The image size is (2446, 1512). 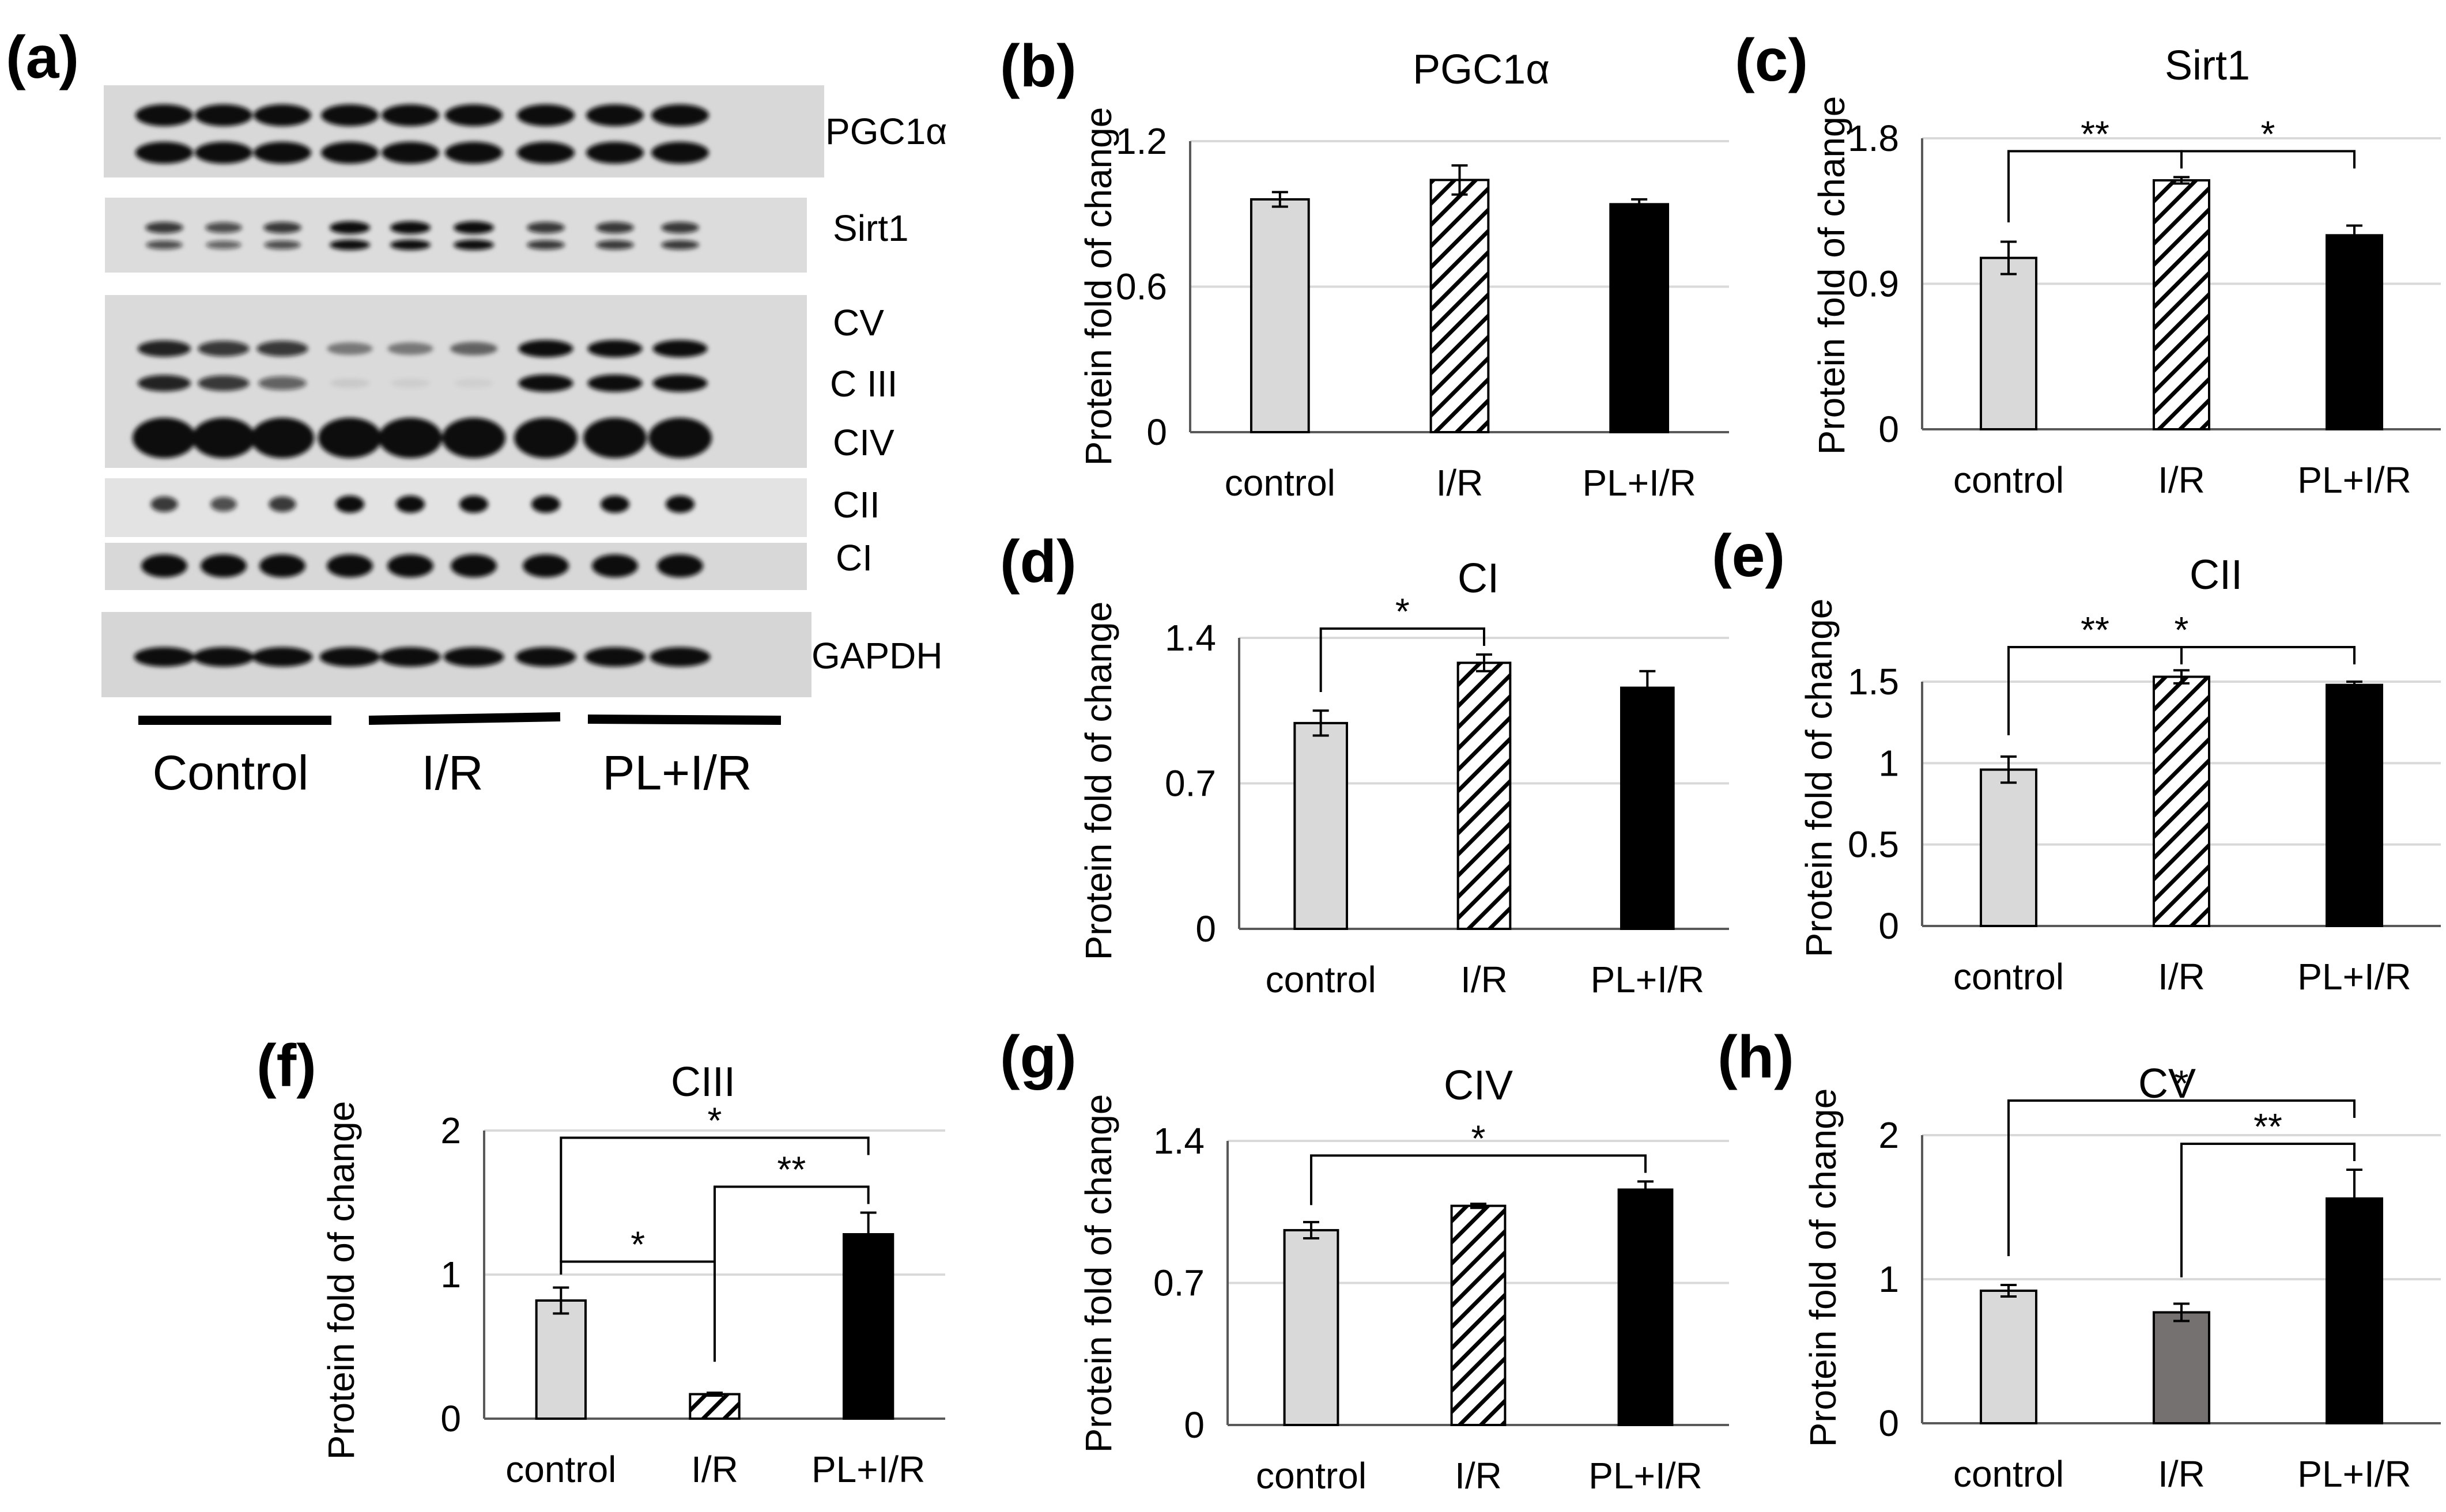 What do you see at coordinates (1823, 1267) in the screenshot?
I see `y-axis-label-h: Protein fold of change` at bounding box center [1823, 1267].